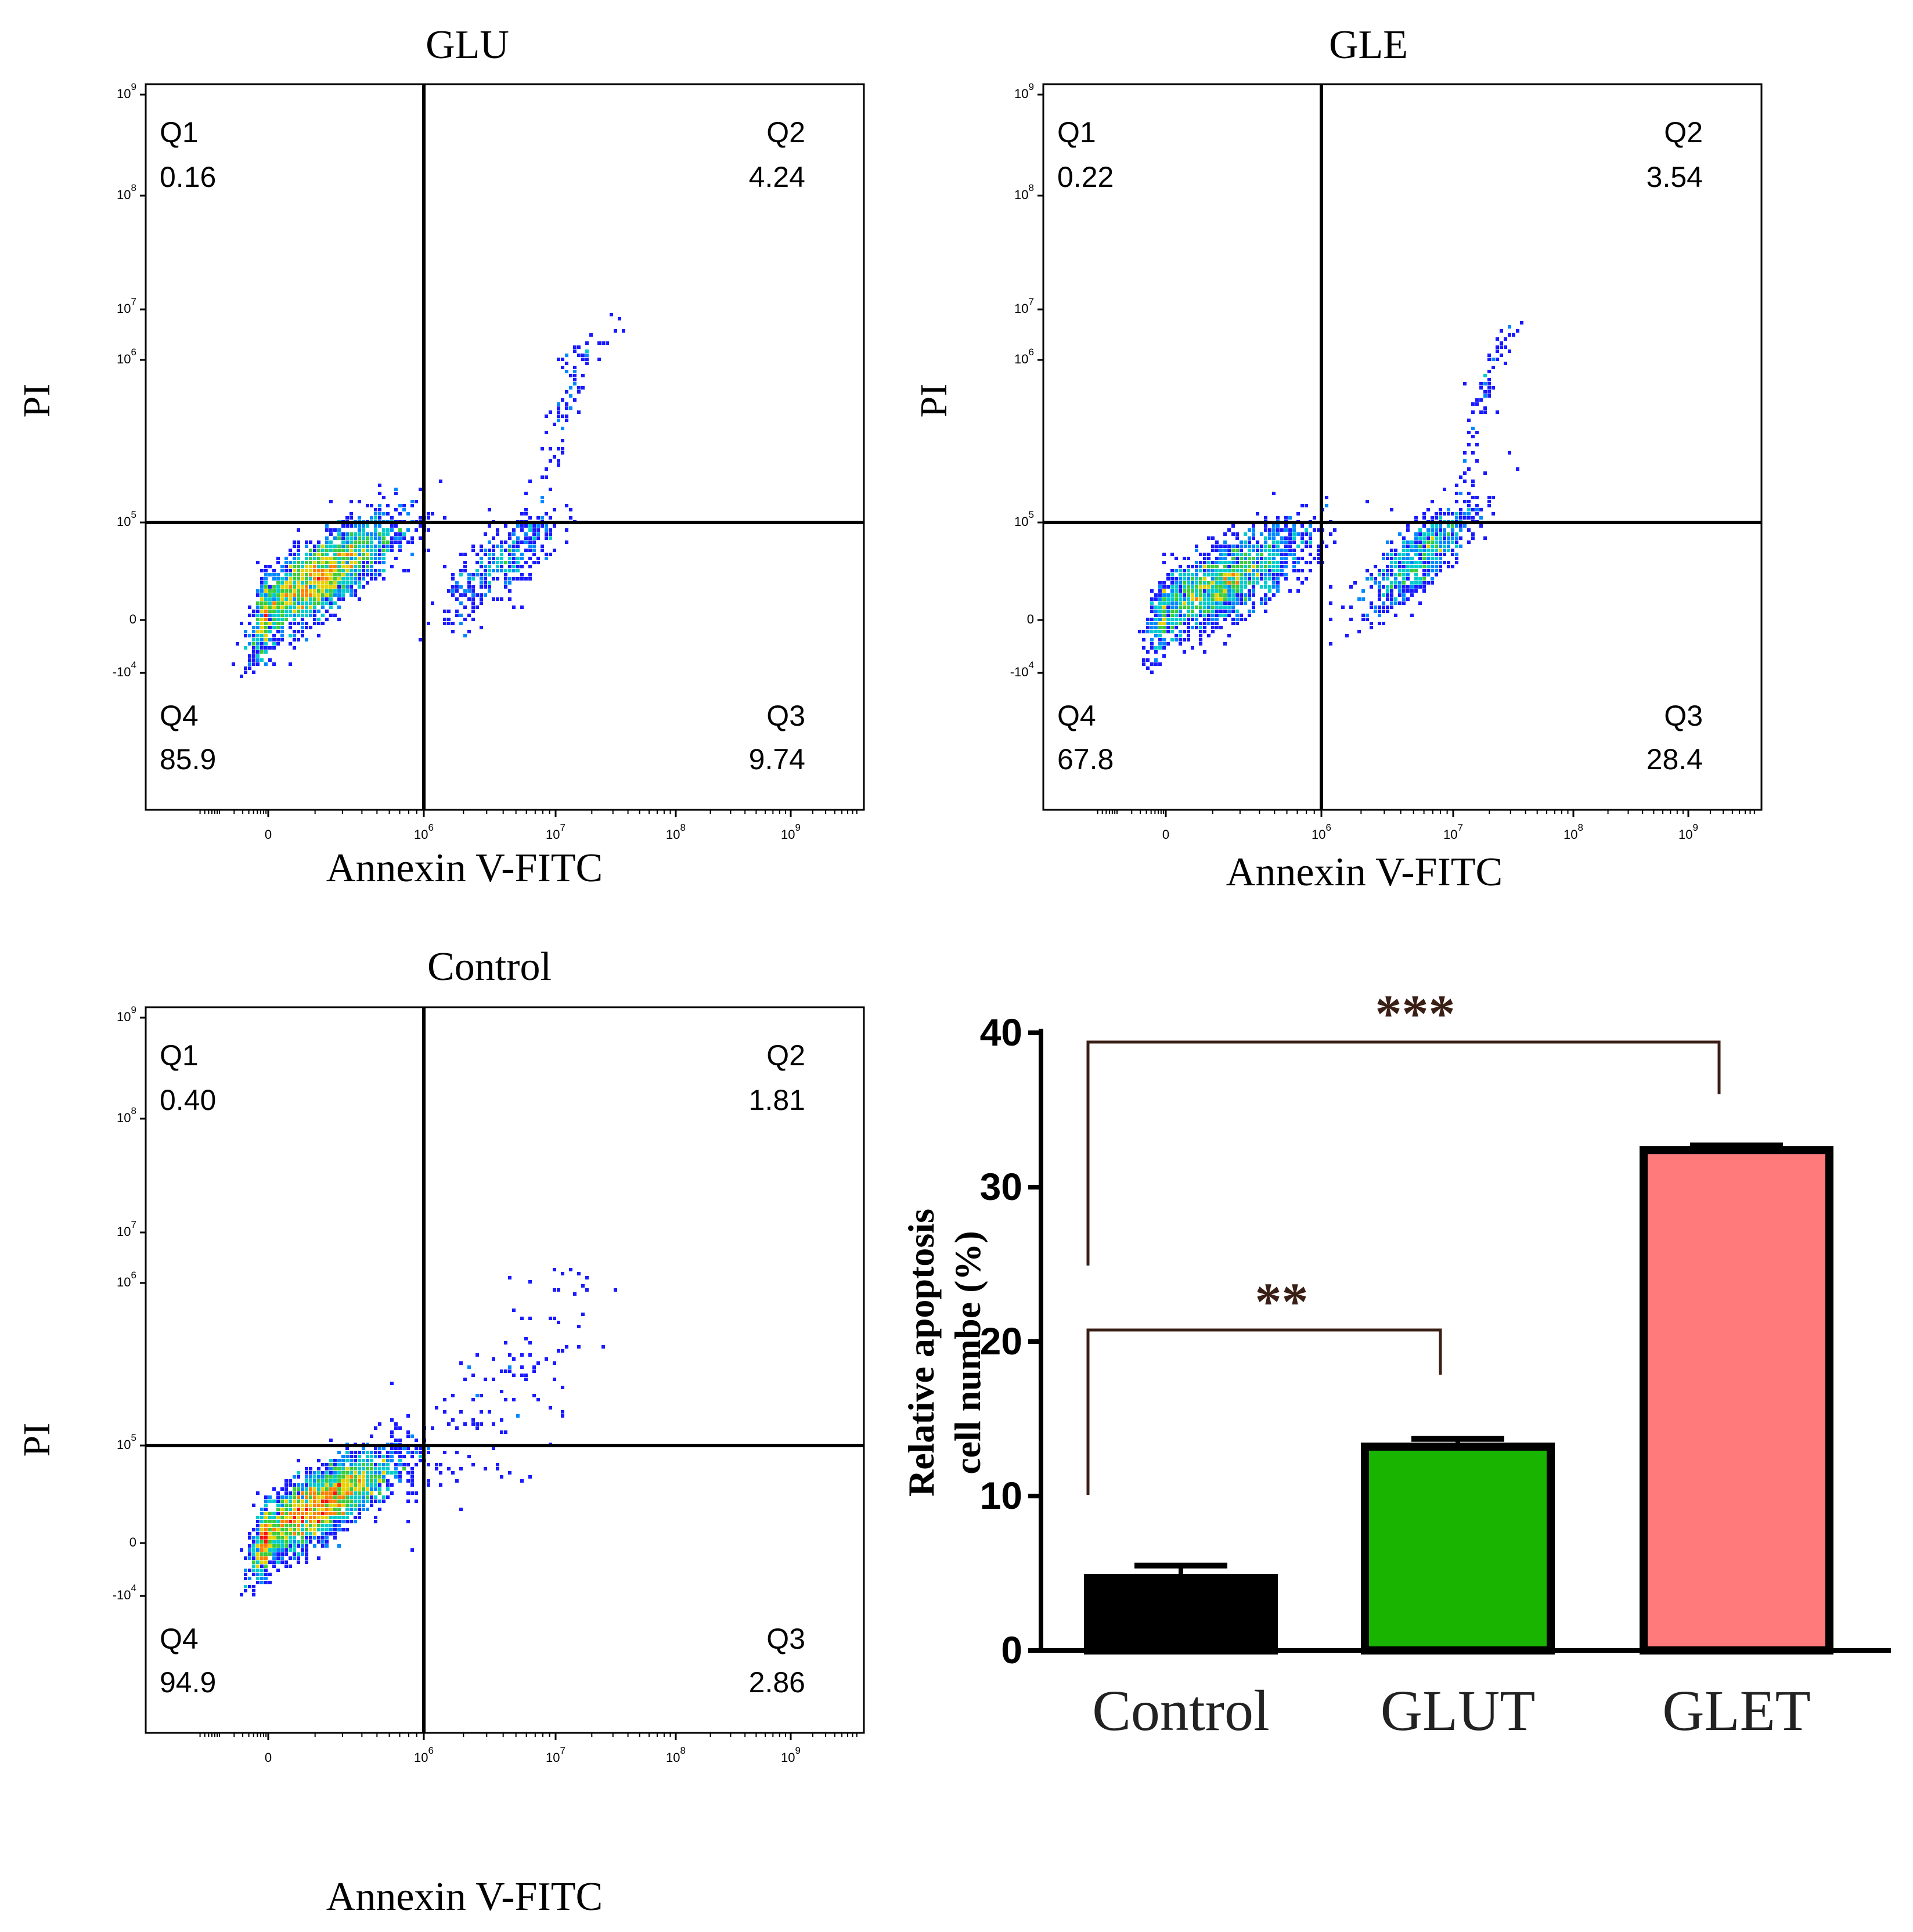 The height and width of the screenshot is (1932, 1913). Describe the element at coordinates (786, 716) in the screenshot. I see `quadrant-q3-label: Q3` at that location.